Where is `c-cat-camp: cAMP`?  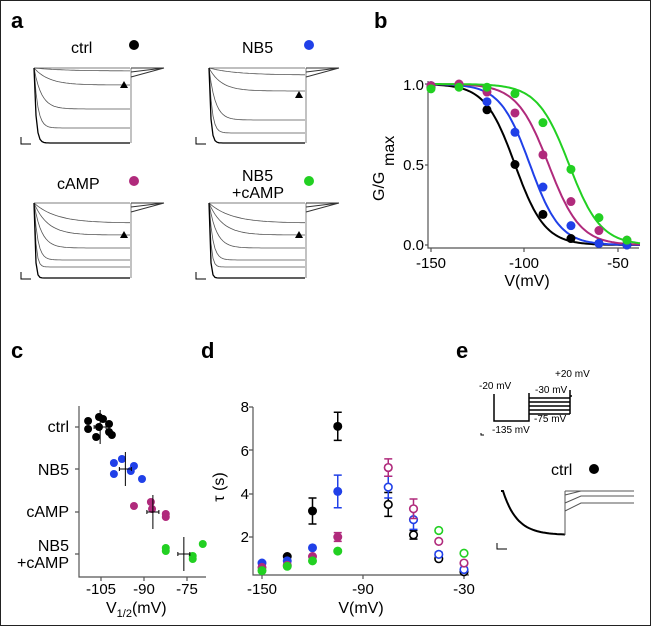
c-cat-camp: cAMP is located at coordinates (47, 512).